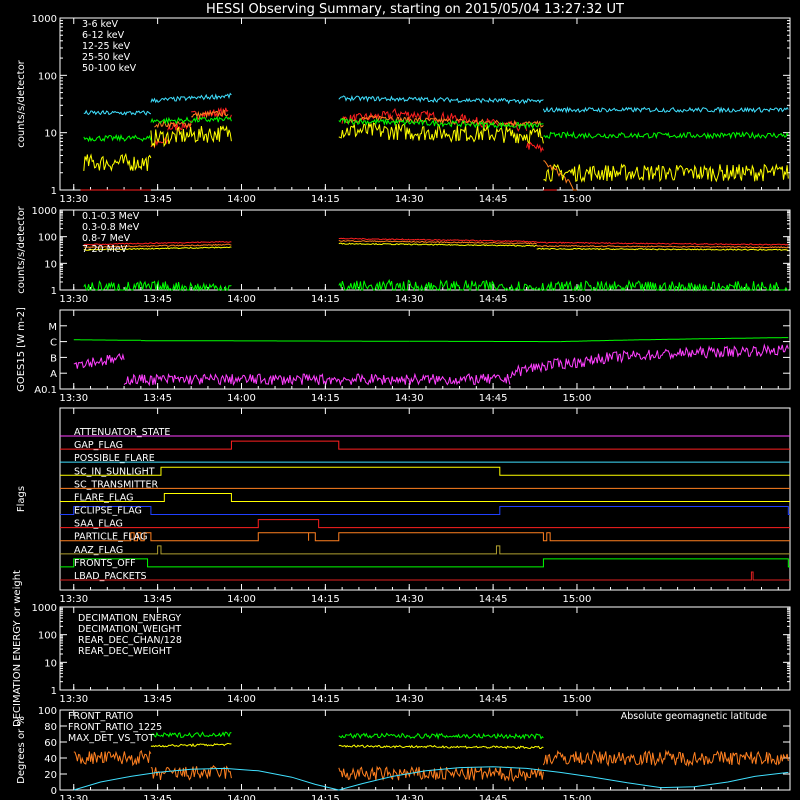 The width and height of the screenshot is (800, 800). Describe the element at coordinates (694, 716) in the screenshot. I see `annotation-label: Absolute geomagnetic latitude` at that location.